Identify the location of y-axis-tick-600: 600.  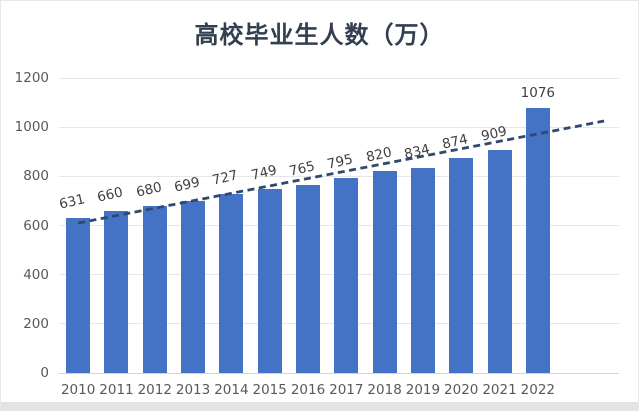
(36, 225).